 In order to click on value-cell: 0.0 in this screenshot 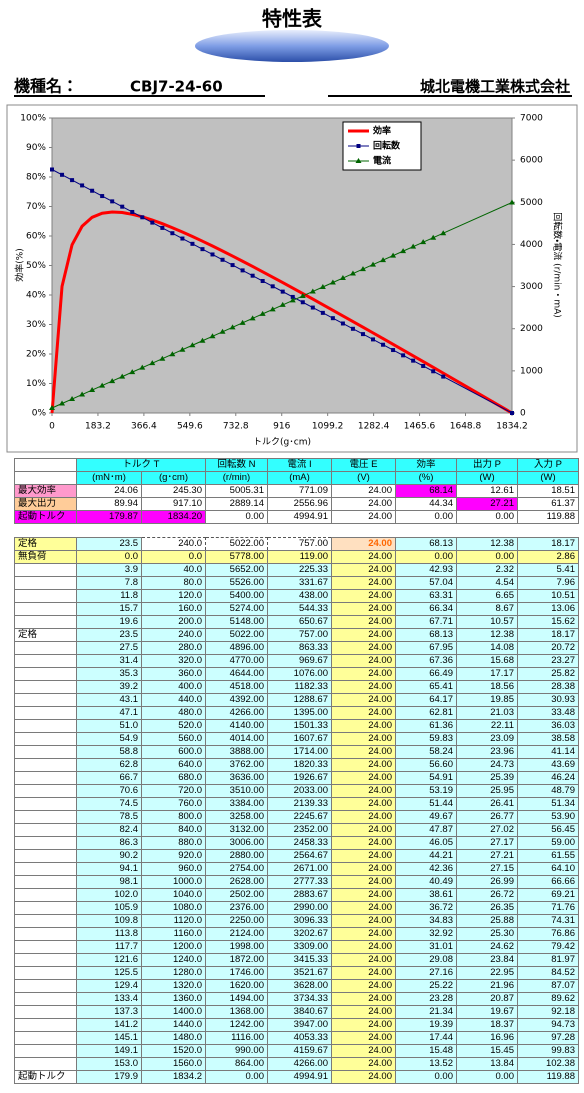, I will do `click(173, 557)`.